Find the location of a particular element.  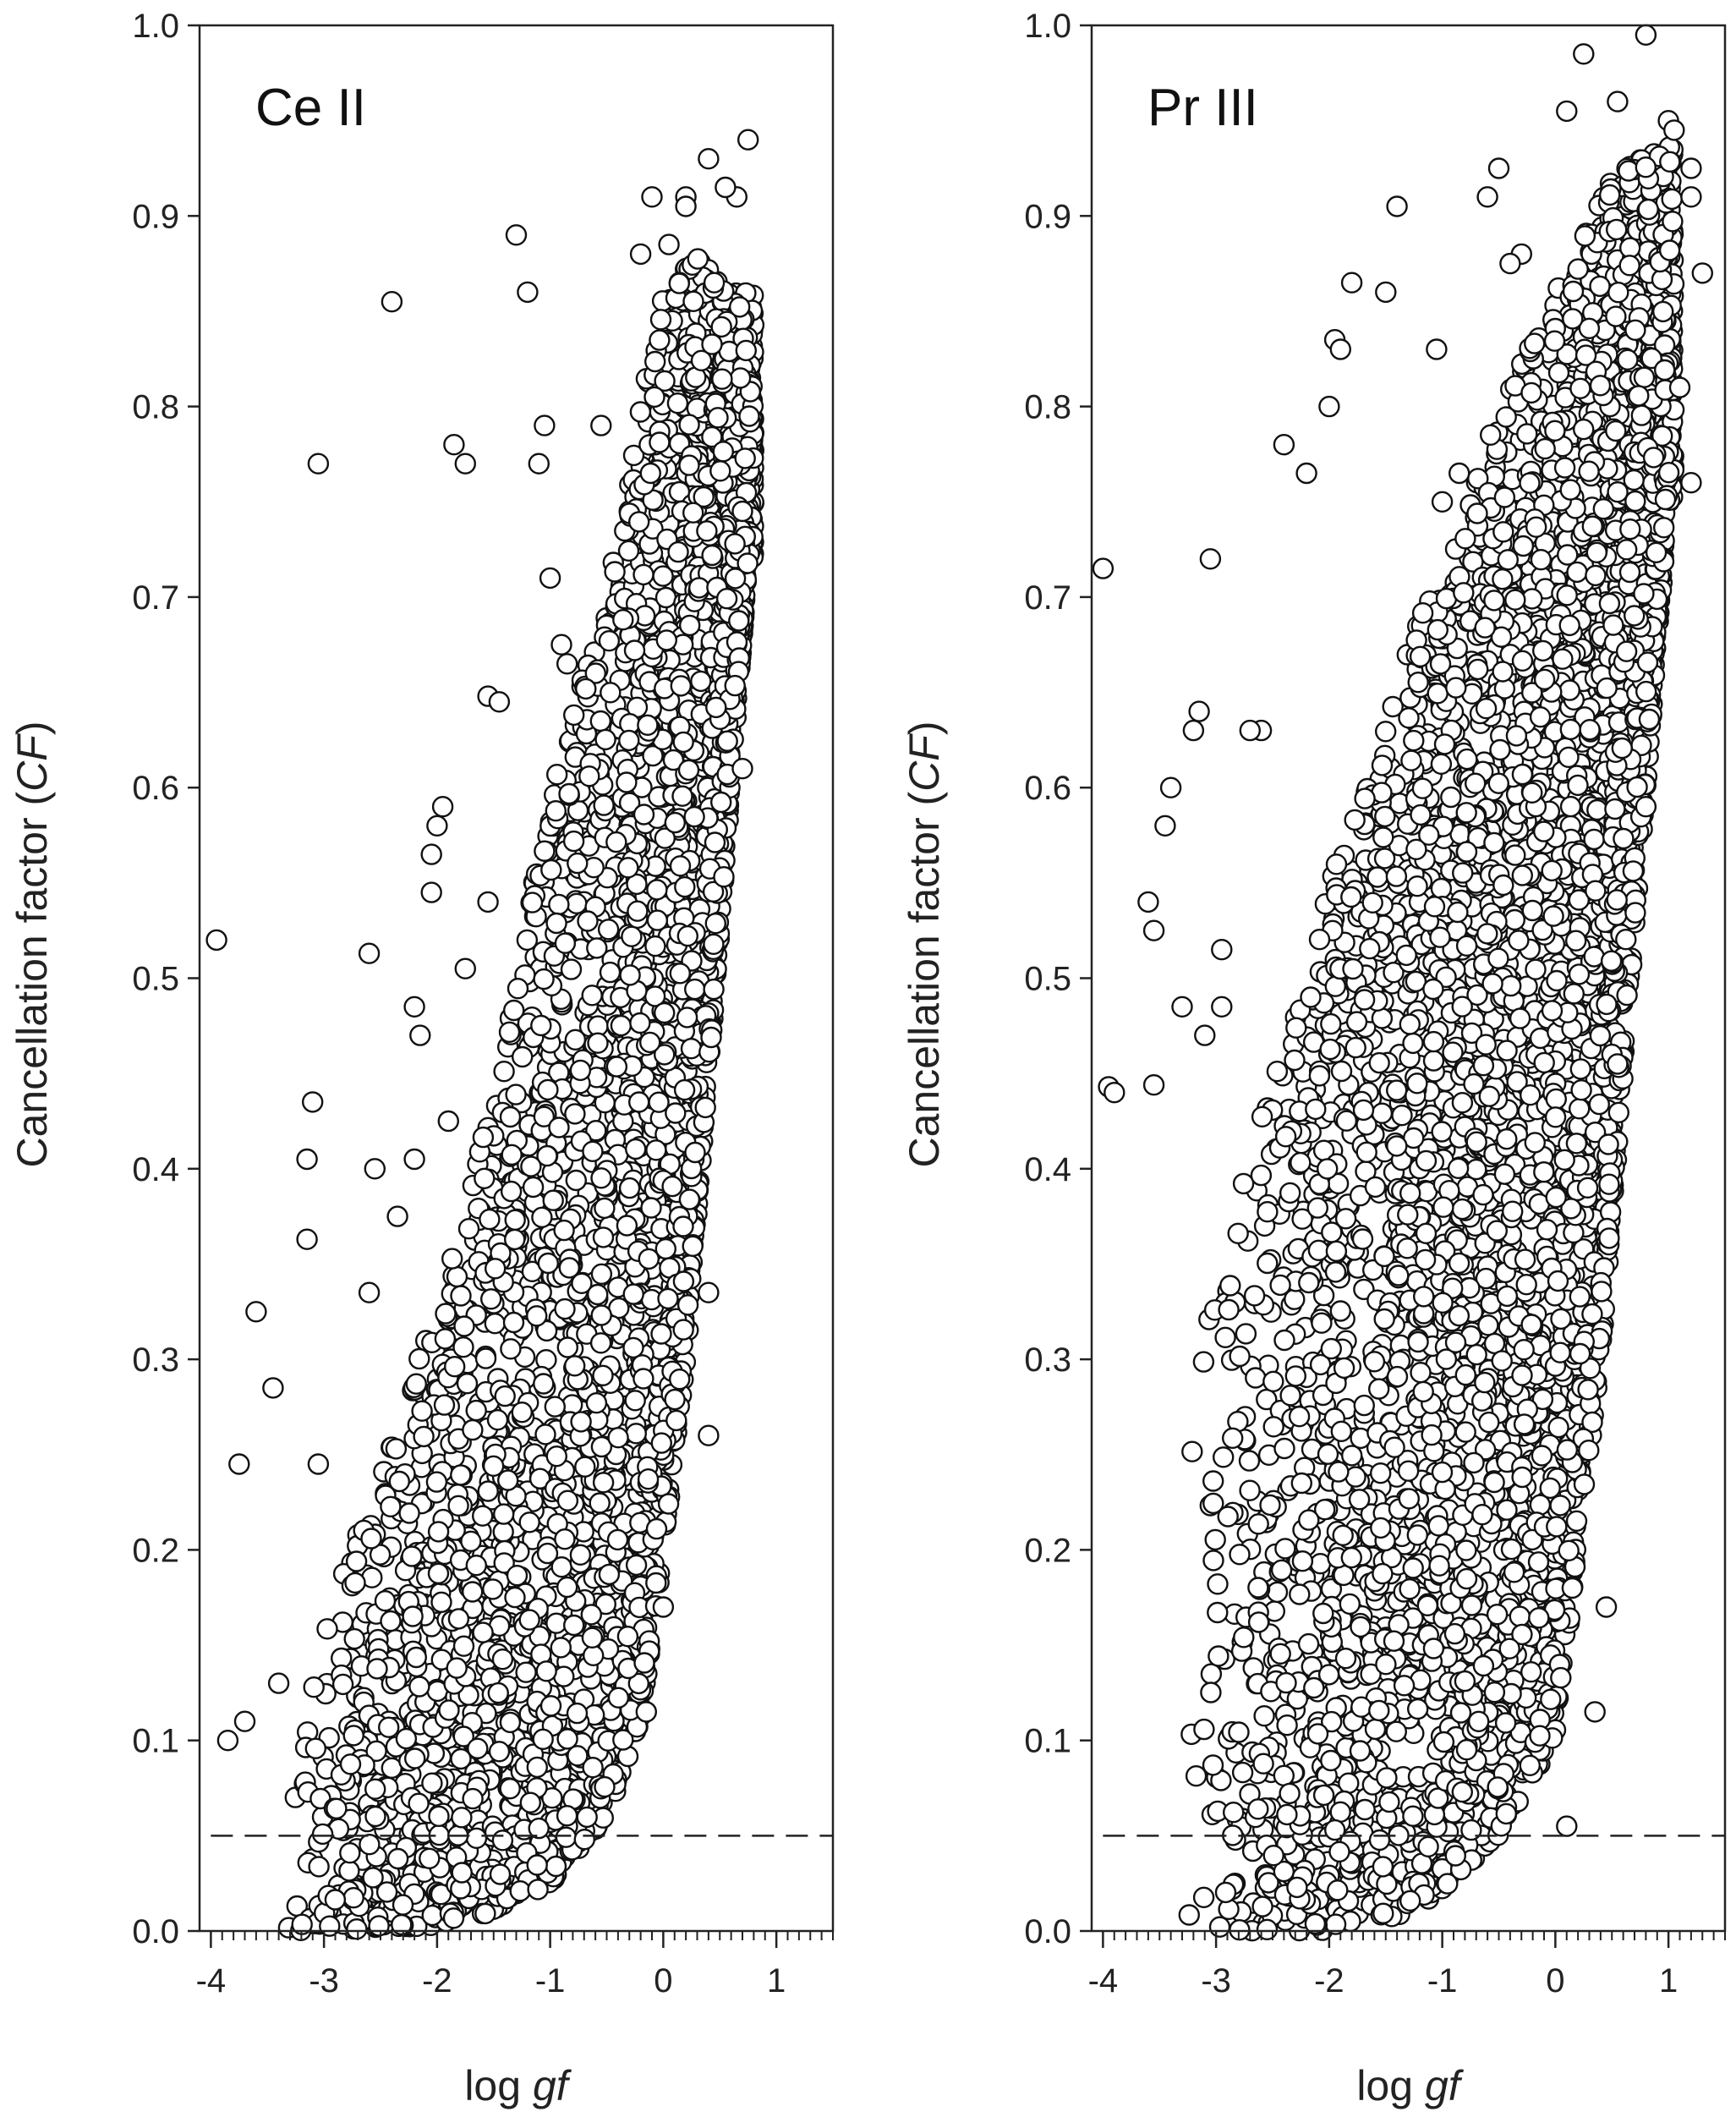

y-tick-label: 0.0 is located at coordinates (155, 1931).